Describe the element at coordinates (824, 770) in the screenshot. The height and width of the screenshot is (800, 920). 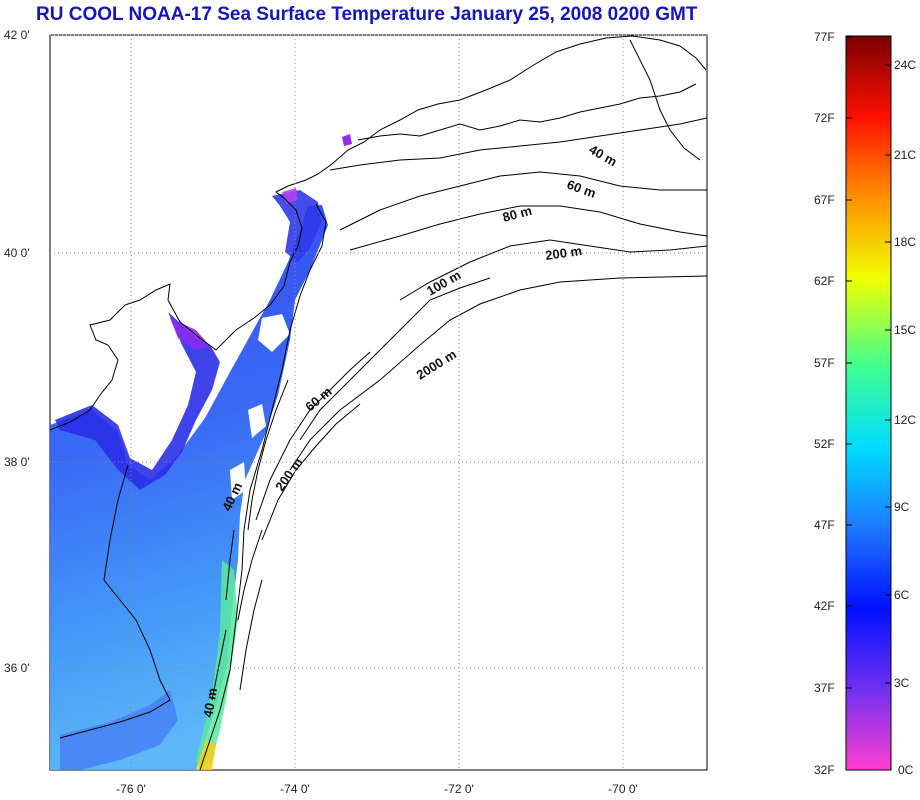
I see `colorbar-f-label: 32F` at that location.